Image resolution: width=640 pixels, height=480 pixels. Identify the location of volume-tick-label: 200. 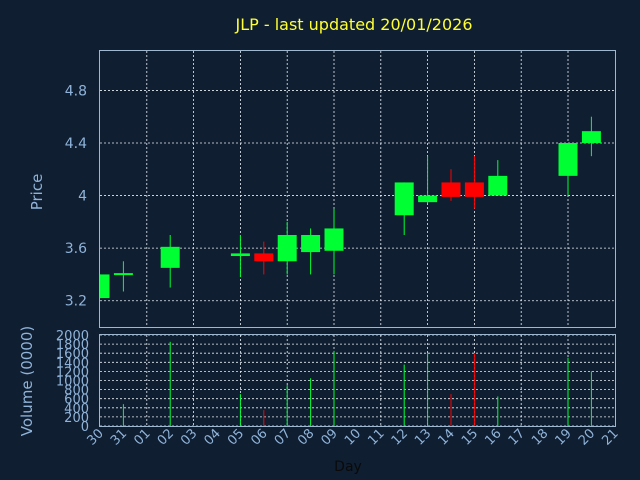
(76, 418).